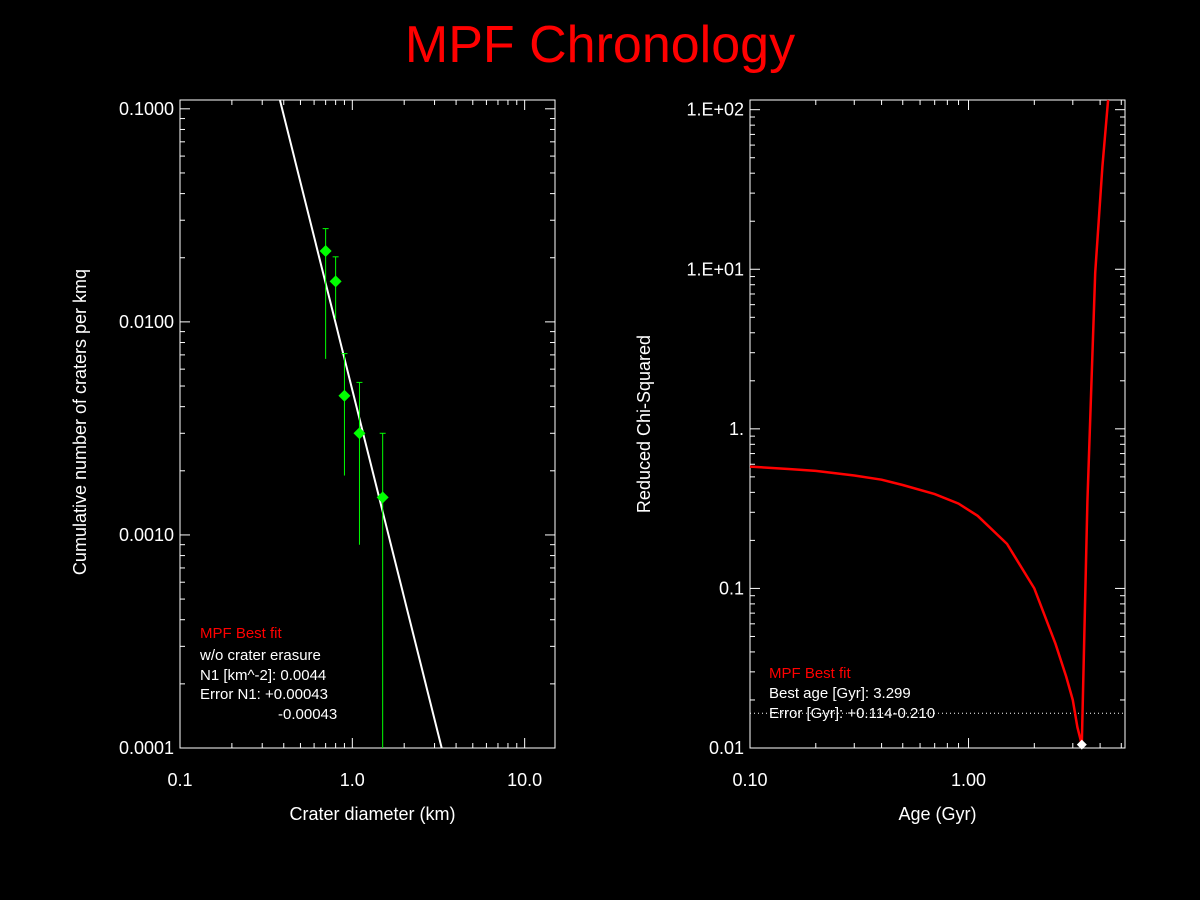 This screenshot has height=900, width=1200. I want to click on x-tick-label: 1.0, so click(352, 780).